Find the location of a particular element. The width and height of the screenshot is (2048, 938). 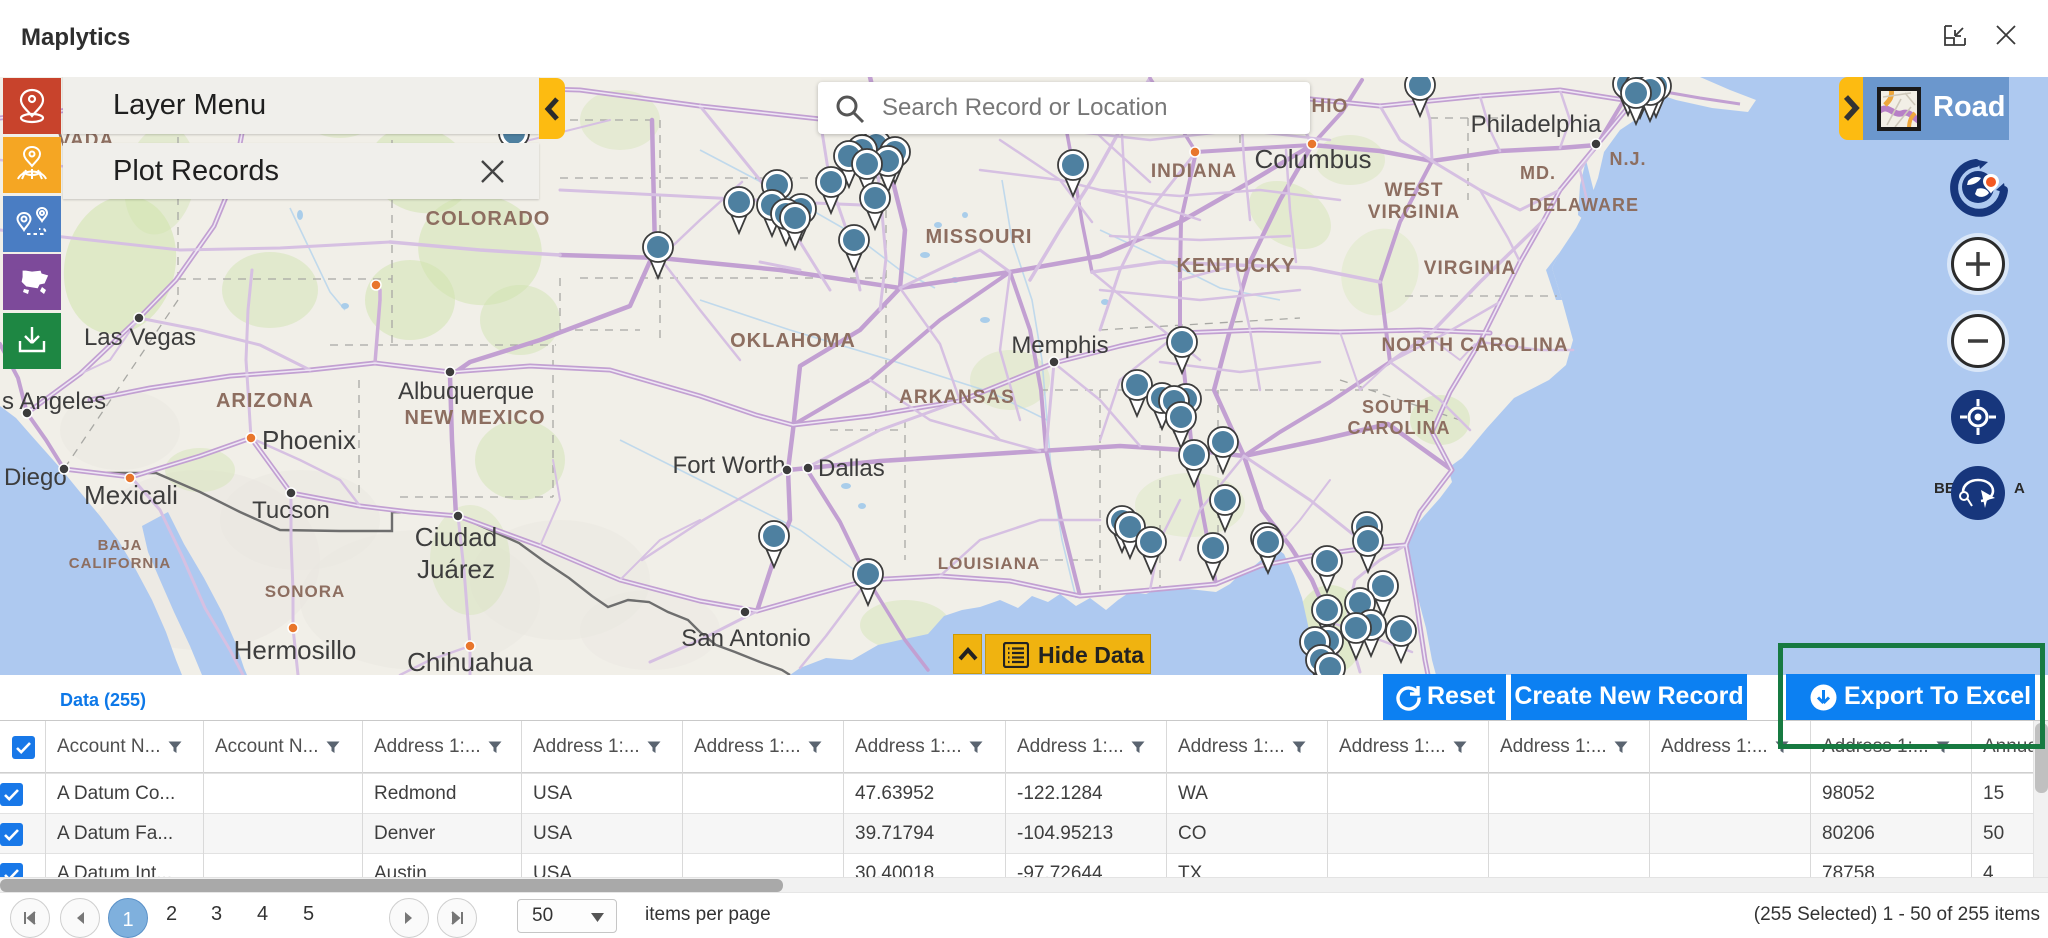

svg-text: Dallas is located at coordinates (851, 468).